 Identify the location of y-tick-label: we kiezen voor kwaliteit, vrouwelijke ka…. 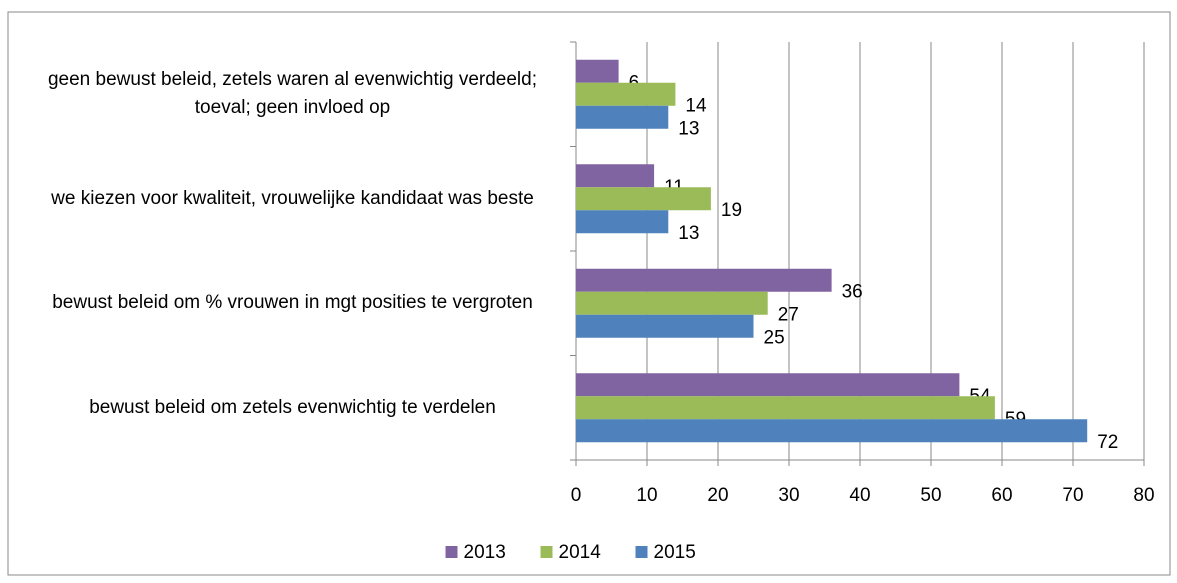
(292, 198).